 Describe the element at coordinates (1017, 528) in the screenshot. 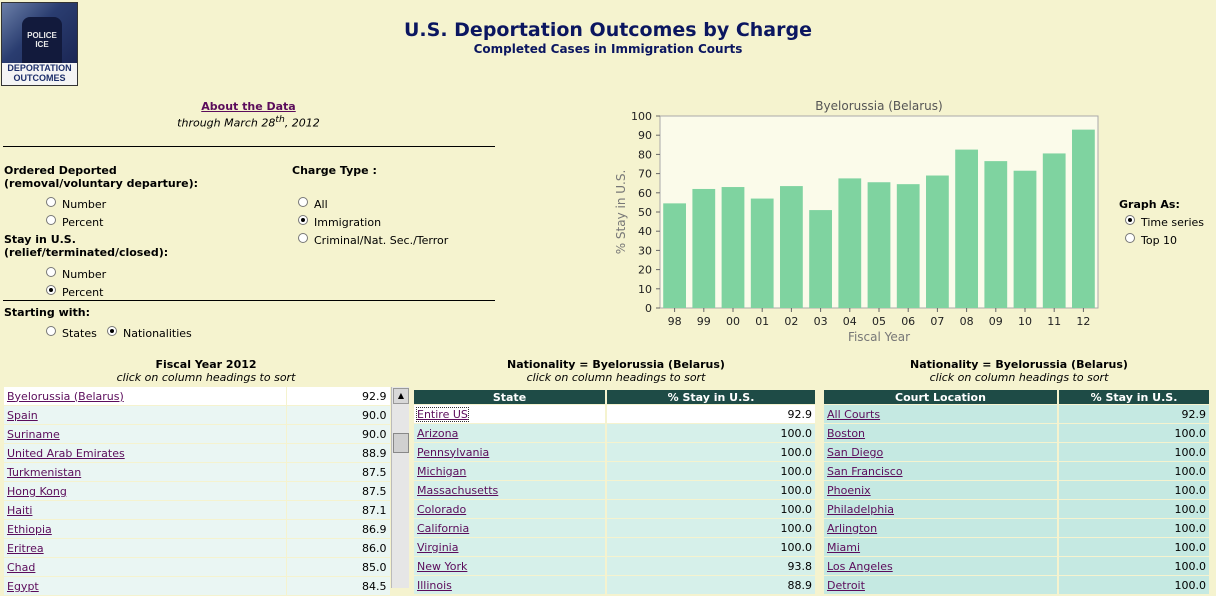

I see `court-row: Arlington 100.0` at that location.